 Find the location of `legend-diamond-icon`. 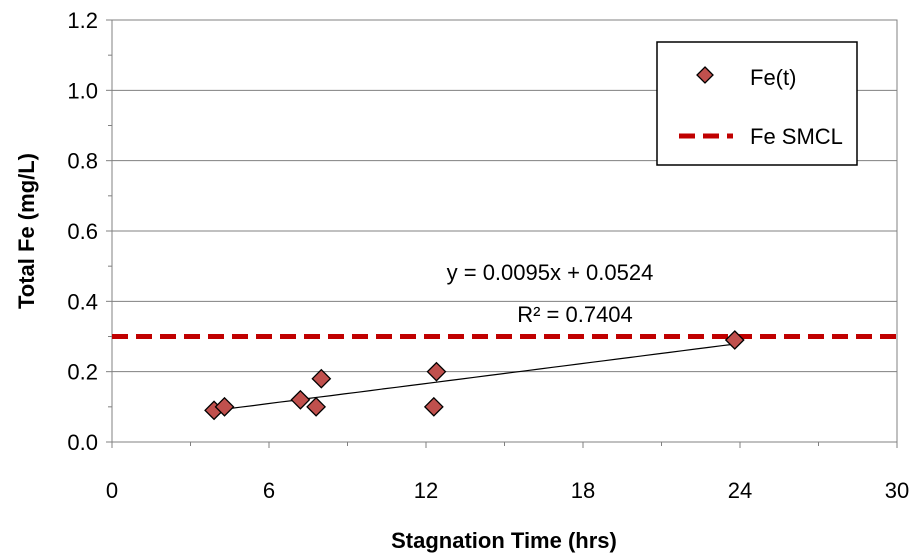

legend-diamond-icon is located at coordinates (705, 75).